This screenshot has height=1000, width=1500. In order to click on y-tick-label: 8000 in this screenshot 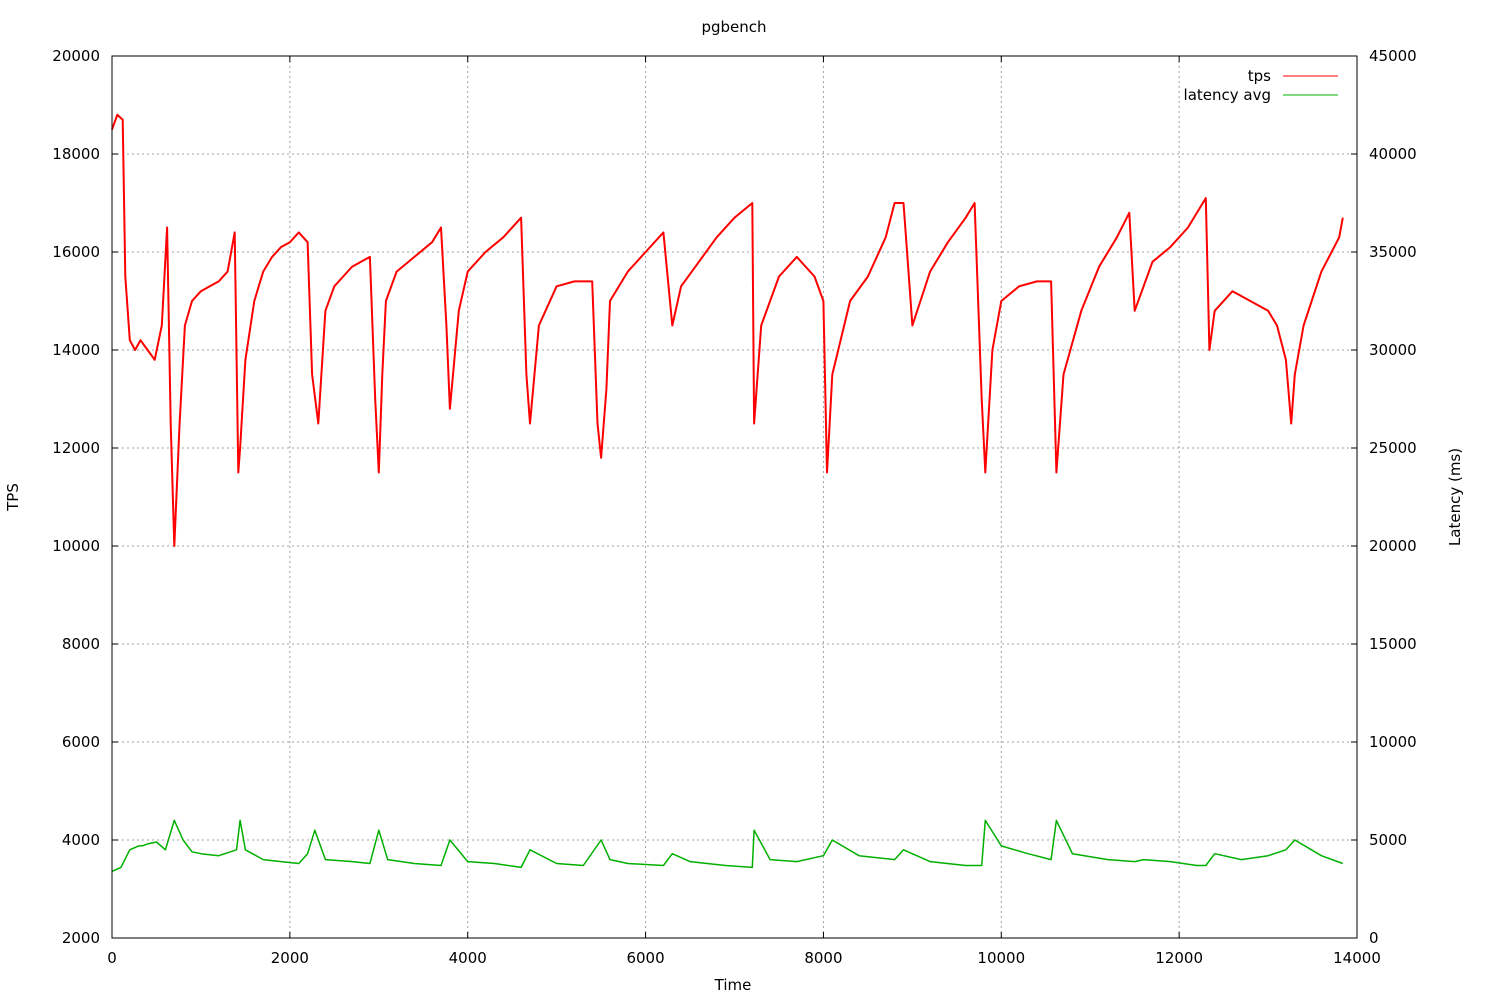, I will do `click(81, 644)`.